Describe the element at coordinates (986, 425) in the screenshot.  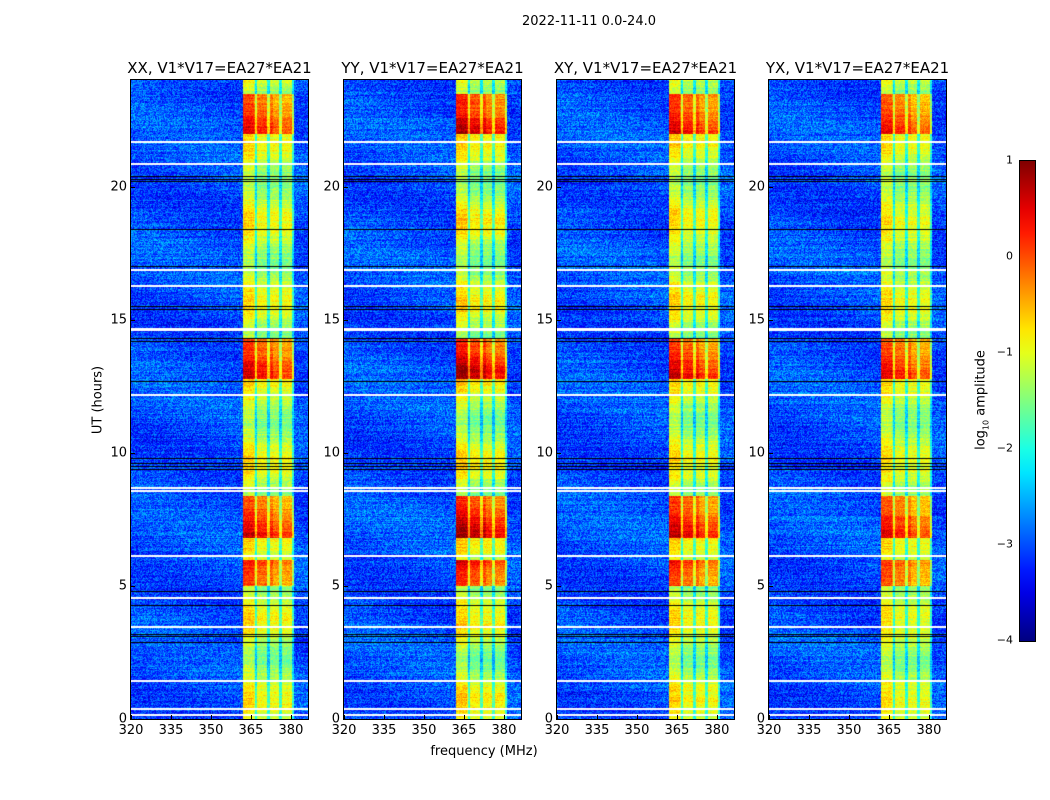
I see `colorbar-label-base: 10` at that location.